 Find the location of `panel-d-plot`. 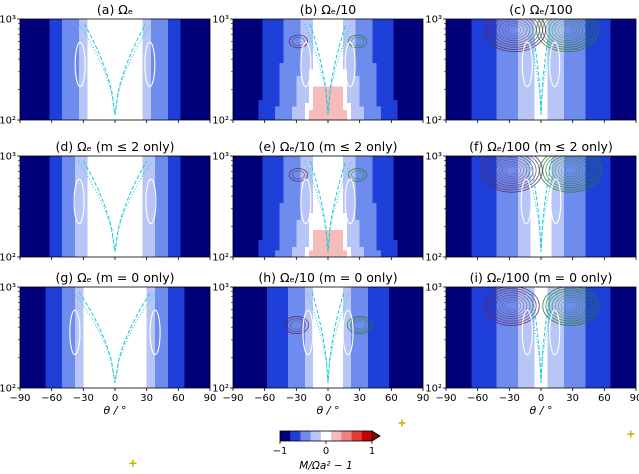

panel-d-plot is located at coordinates (115, 206).